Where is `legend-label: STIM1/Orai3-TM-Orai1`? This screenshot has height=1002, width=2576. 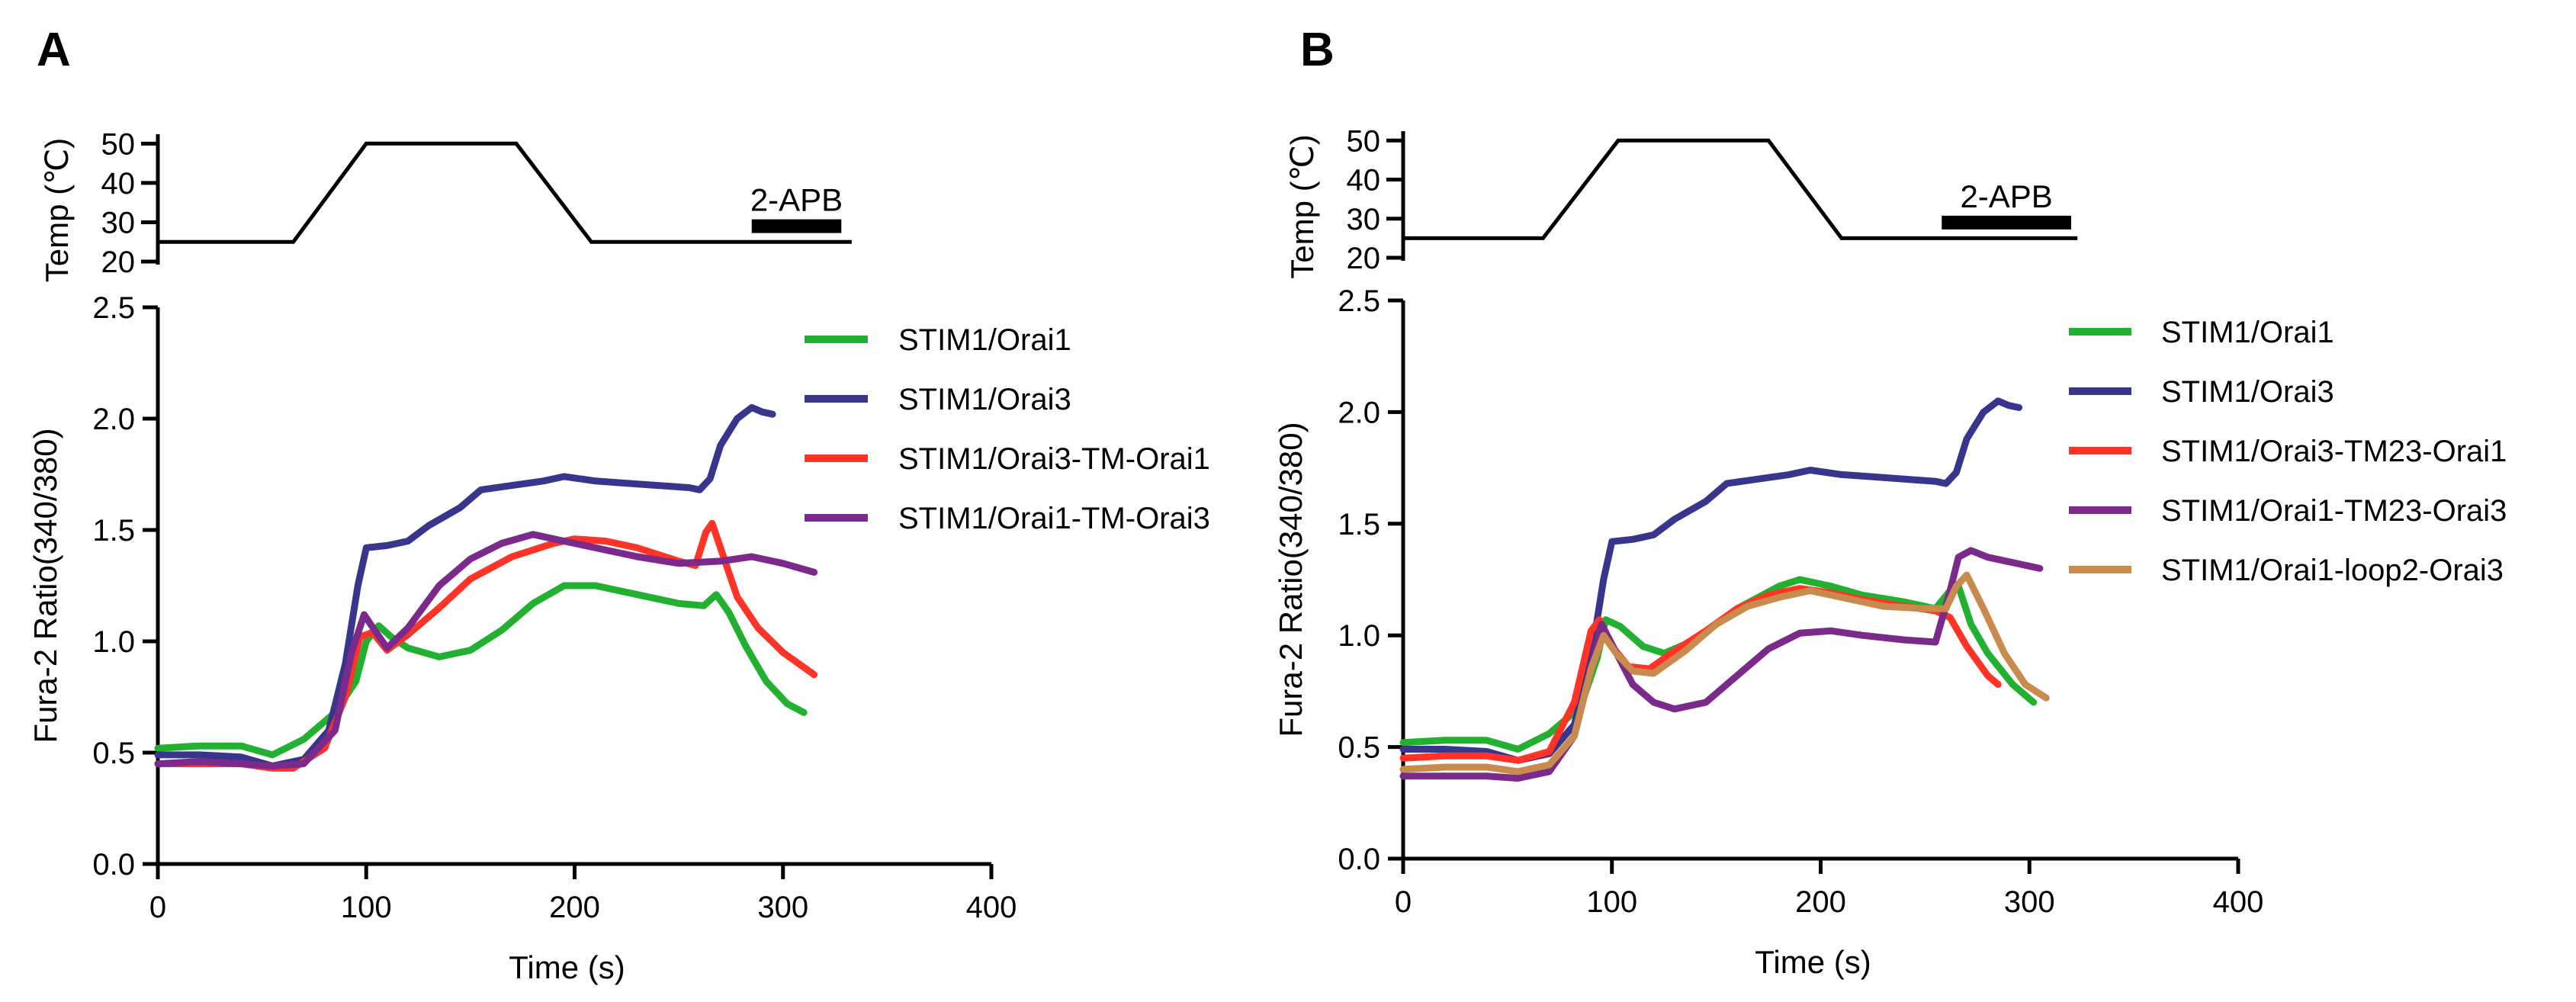 legend-label: STIM1/Orai3-TM-Orai1 is located at coordinates (1054, 459).